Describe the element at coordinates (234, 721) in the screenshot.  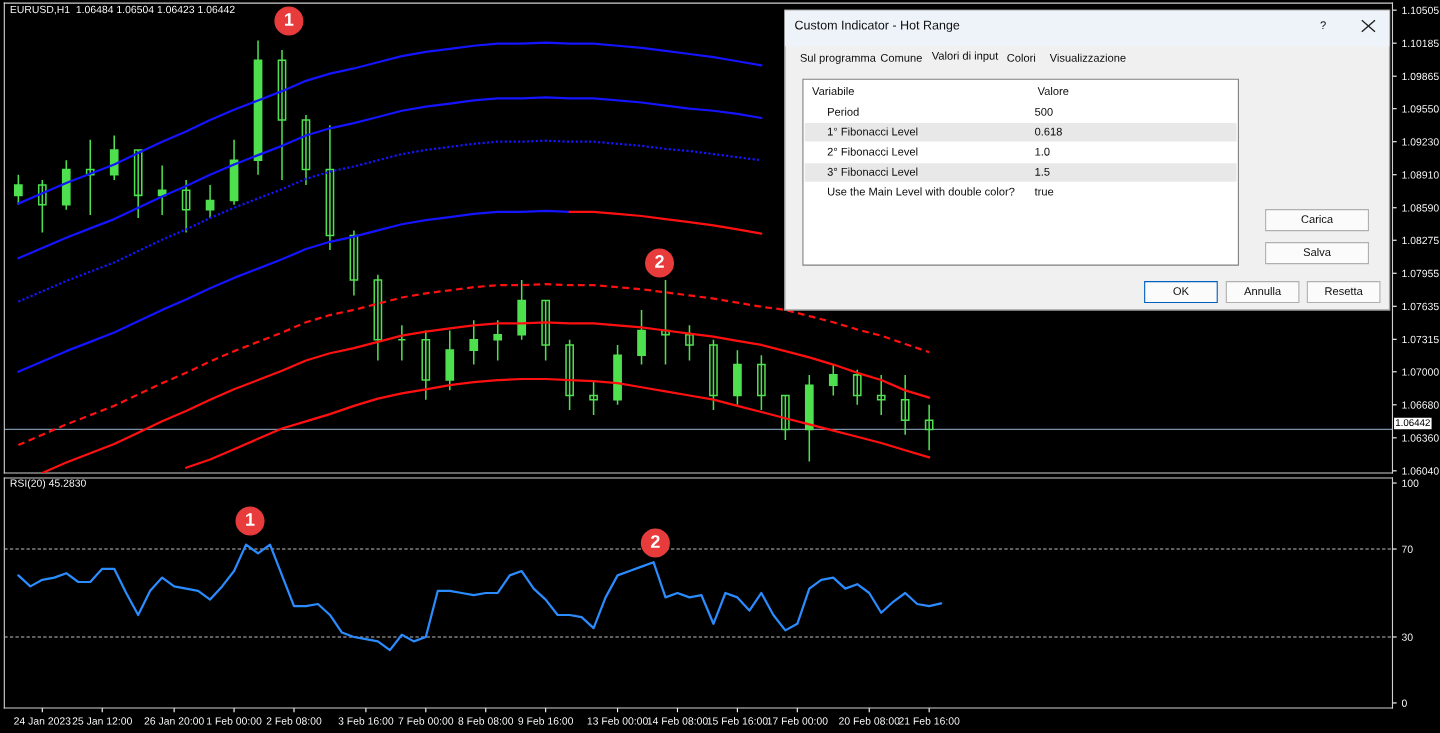
I see `x-tick-label: 1 Feb 00:00` at that location.